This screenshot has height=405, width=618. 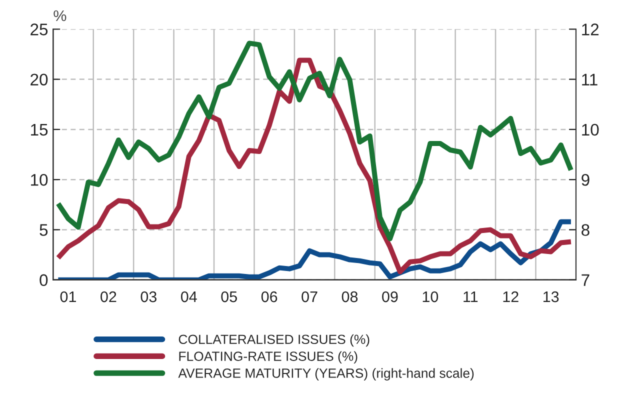 I want to click on x-tick-label: 10, so click(x=430, y=296).